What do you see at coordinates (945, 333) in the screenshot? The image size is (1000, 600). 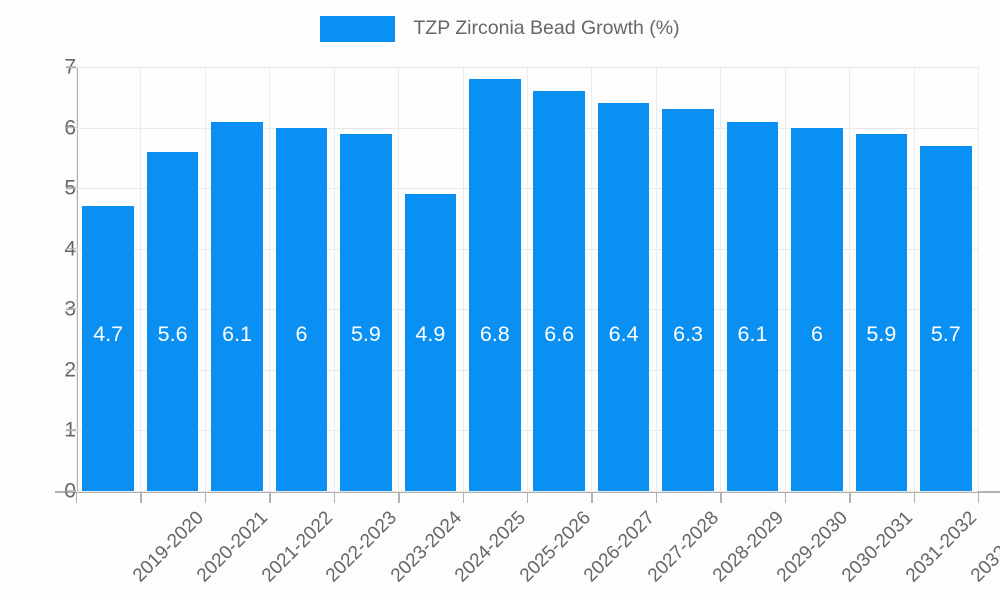 I see `bar-value-label: 5.7` at bounding box center [945, 333].